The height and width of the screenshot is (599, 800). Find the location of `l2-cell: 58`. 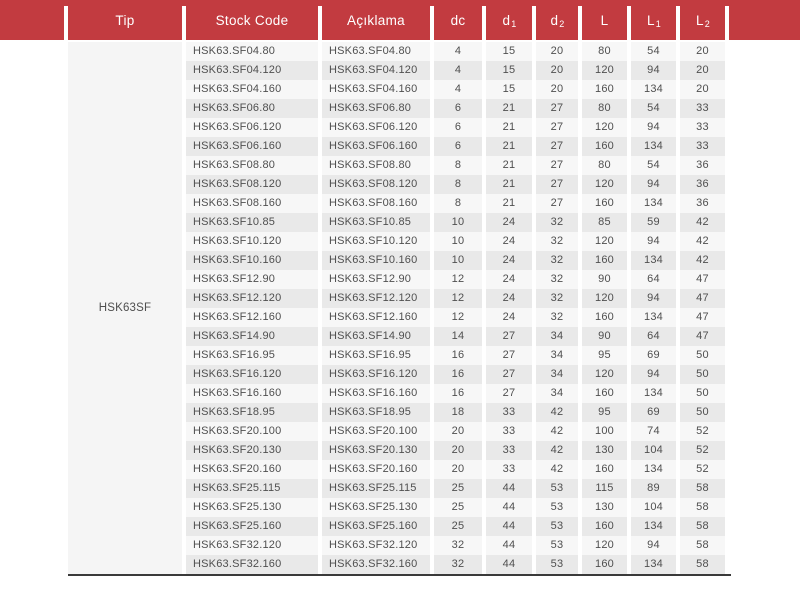

l2-cell: 58 is located at coordinates (702, 526).